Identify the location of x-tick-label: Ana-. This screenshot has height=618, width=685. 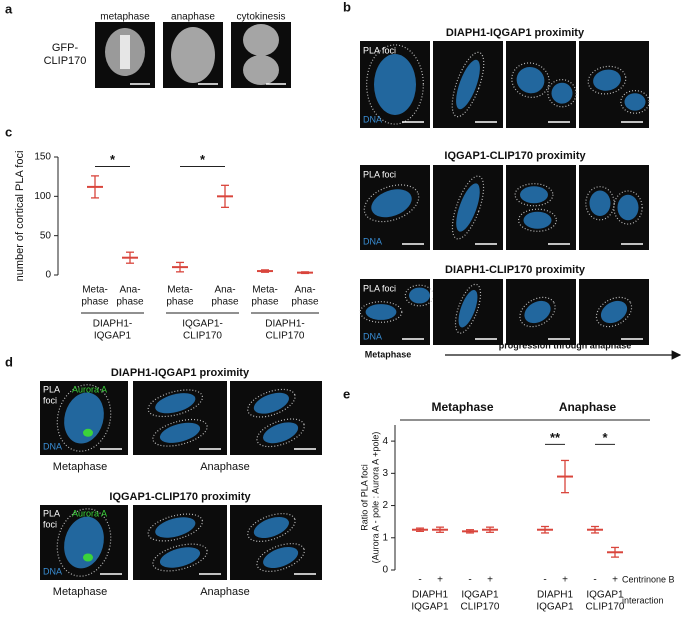
(224, 290).